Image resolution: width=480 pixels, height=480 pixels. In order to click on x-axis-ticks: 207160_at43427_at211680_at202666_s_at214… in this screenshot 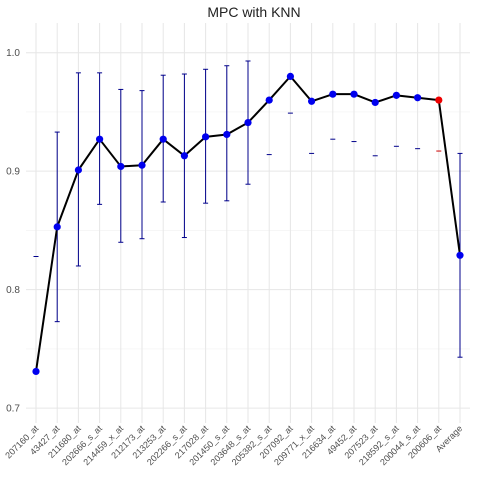, I will do `click(233, 445)`.